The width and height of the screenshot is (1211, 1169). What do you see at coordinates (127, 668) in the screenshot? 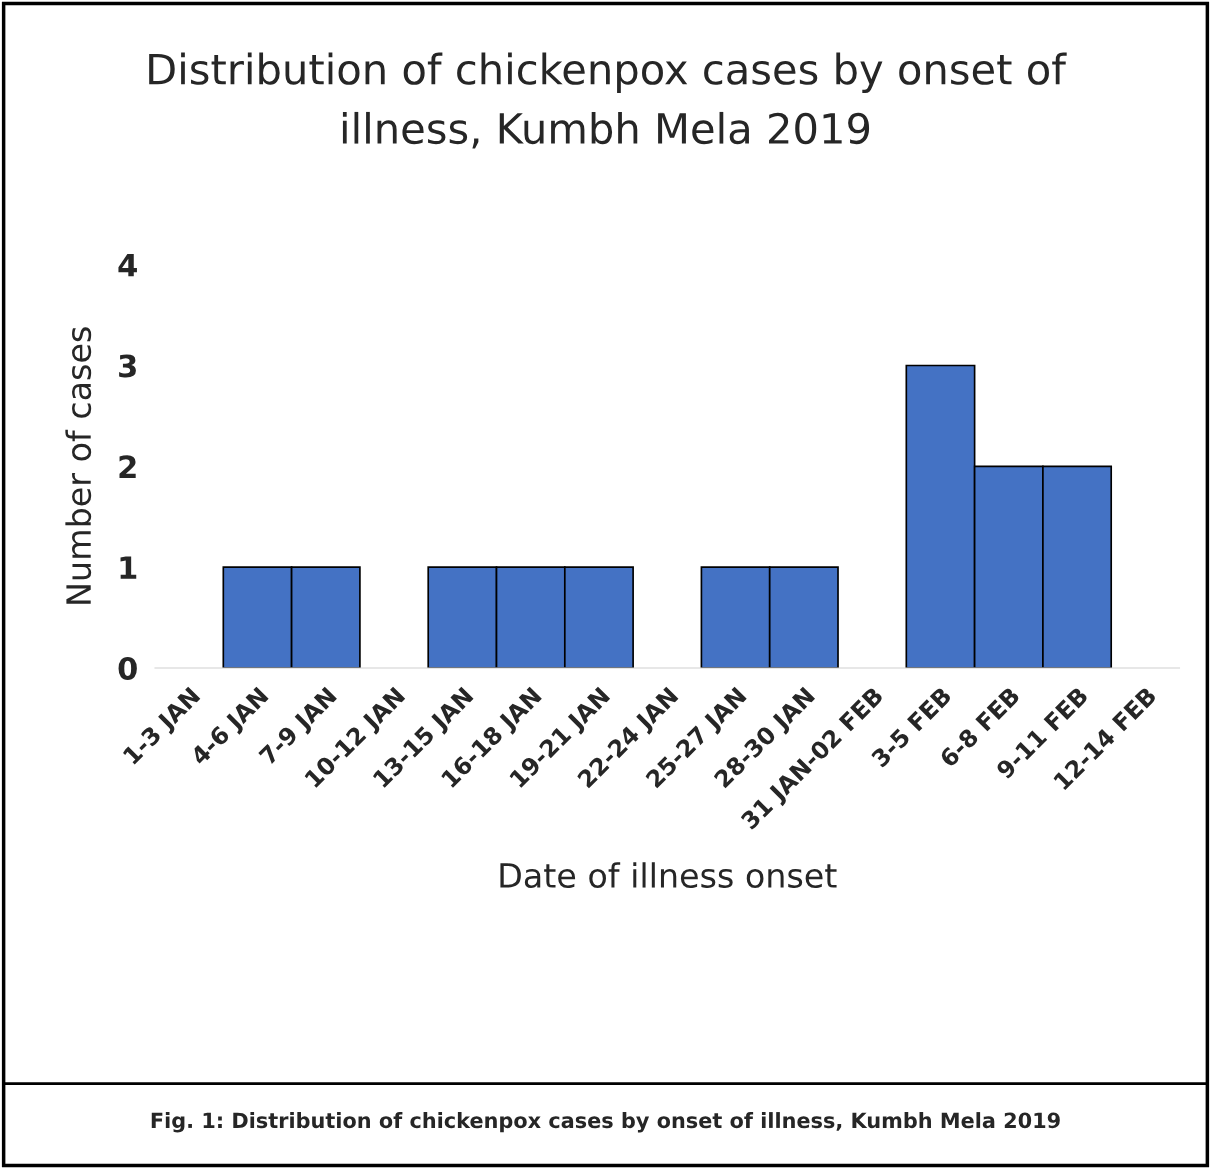
I see `y-tick-label: 0` at bounding box center [127, 668].